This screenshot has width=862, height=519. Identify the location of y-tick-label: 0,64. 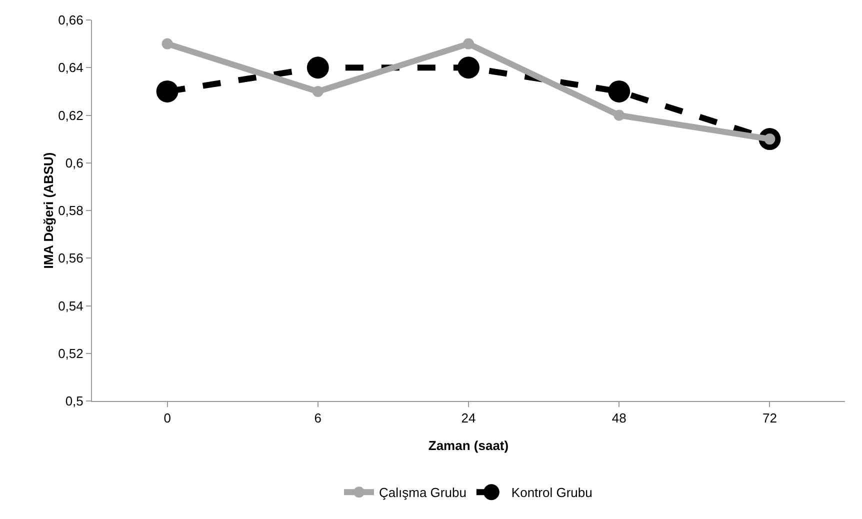
(71, 68).